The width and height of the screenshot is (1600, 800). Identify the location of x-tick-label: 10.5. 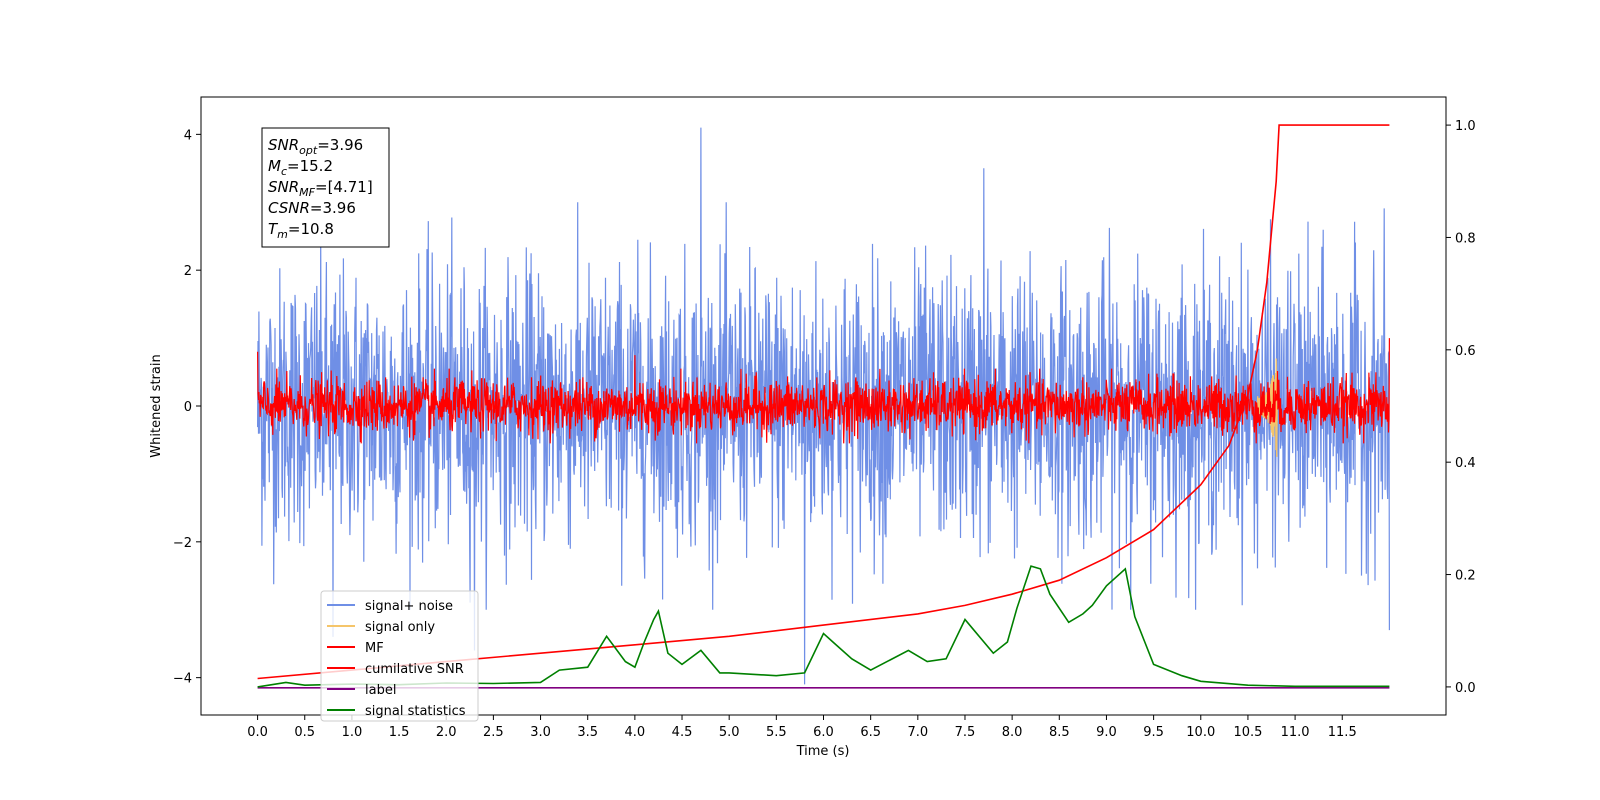
(1247, 732).